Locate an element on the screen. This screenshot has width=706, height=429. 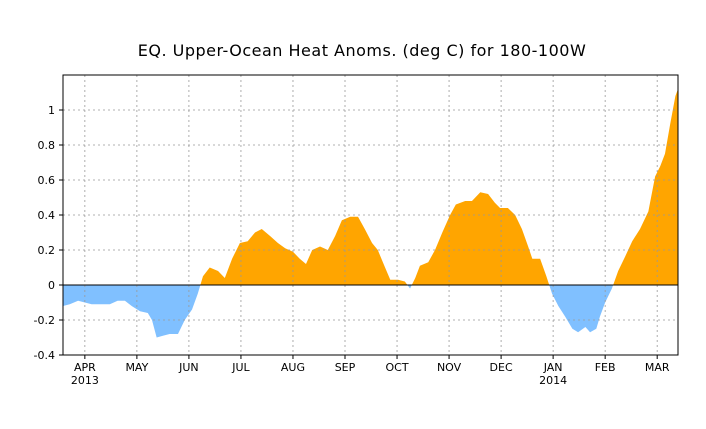
x-tick-label: APR 2013 is located at coordinates (85, 374).